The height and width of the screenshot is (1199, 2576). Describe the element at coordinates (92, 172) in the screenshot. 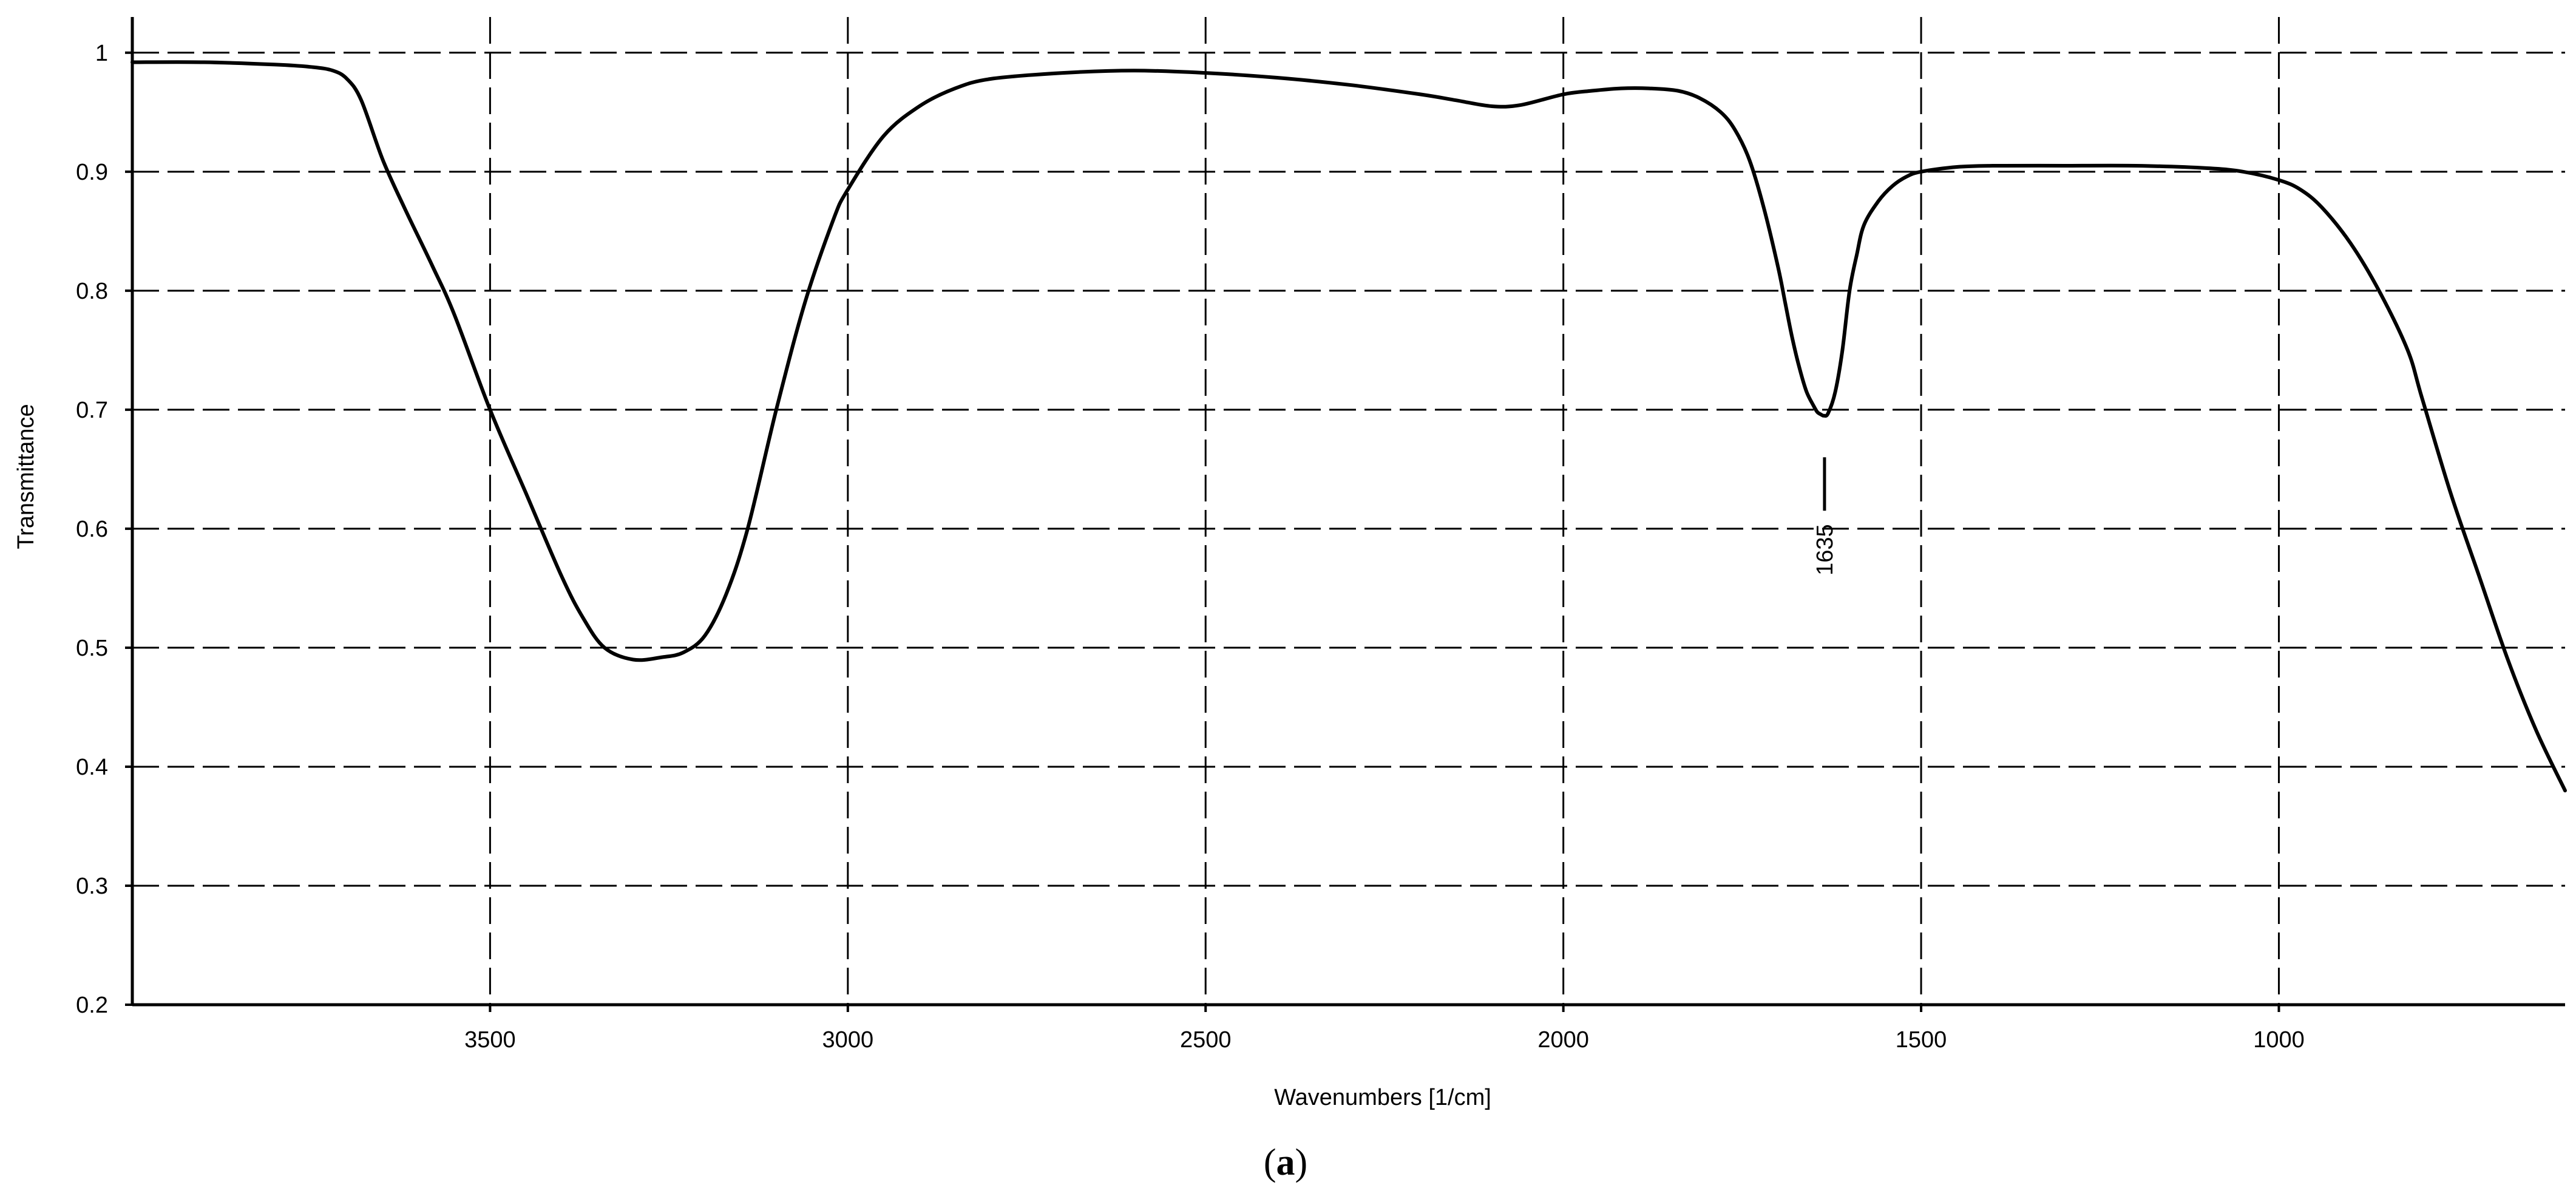

I see `y-tick-label: 0.9` at that location.